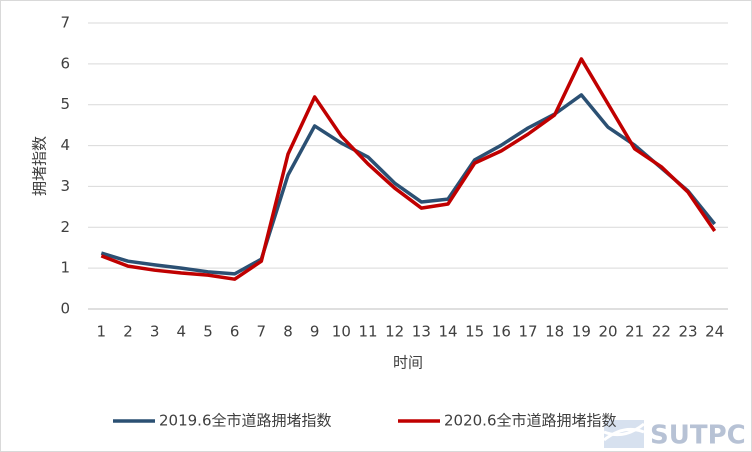 This screenshot has height=452, width=752. I want to click on y-tick-label: 4, so click(65, 145).